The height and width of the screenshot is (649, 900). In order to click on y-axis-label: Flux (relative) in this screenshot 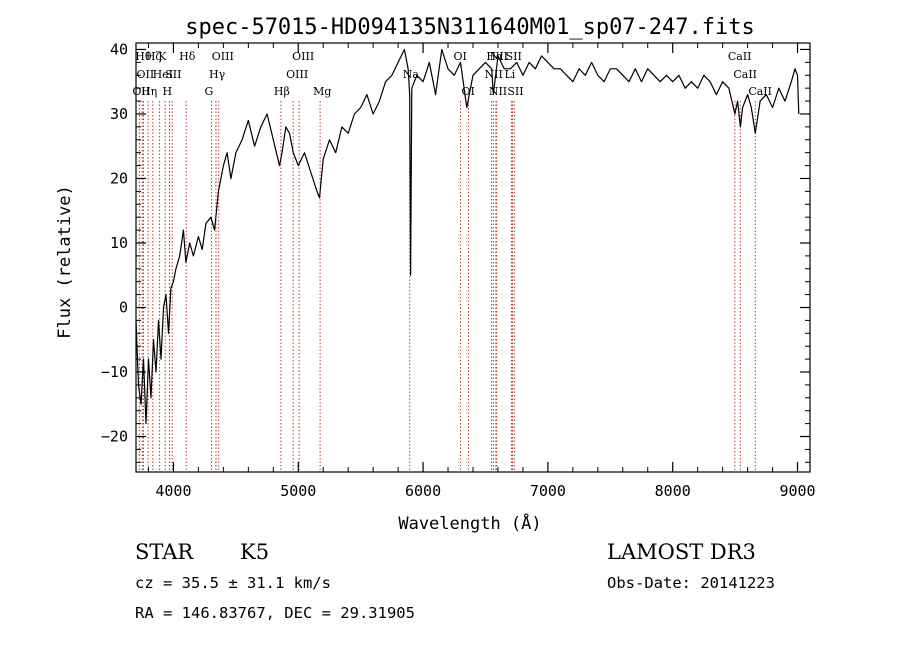, I will do `click(65, 262)`.